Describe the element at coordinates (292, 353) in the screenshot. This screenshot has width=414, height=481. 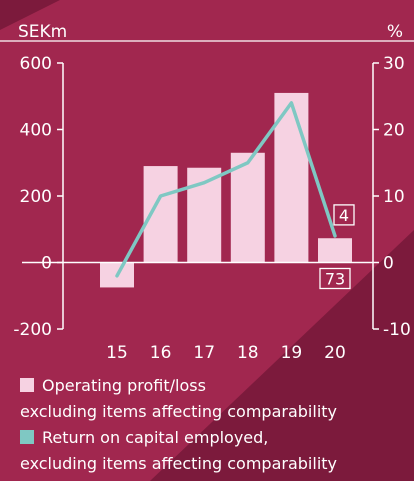
I see `x-tick-label: 19` at that location.